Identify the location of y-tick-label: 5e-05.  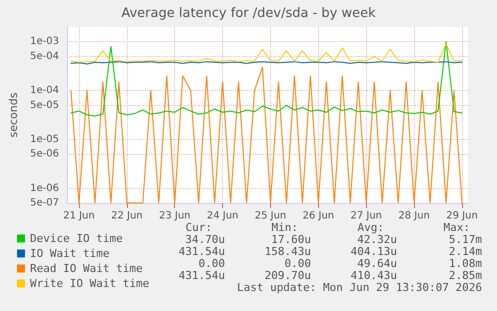
(44, 105).